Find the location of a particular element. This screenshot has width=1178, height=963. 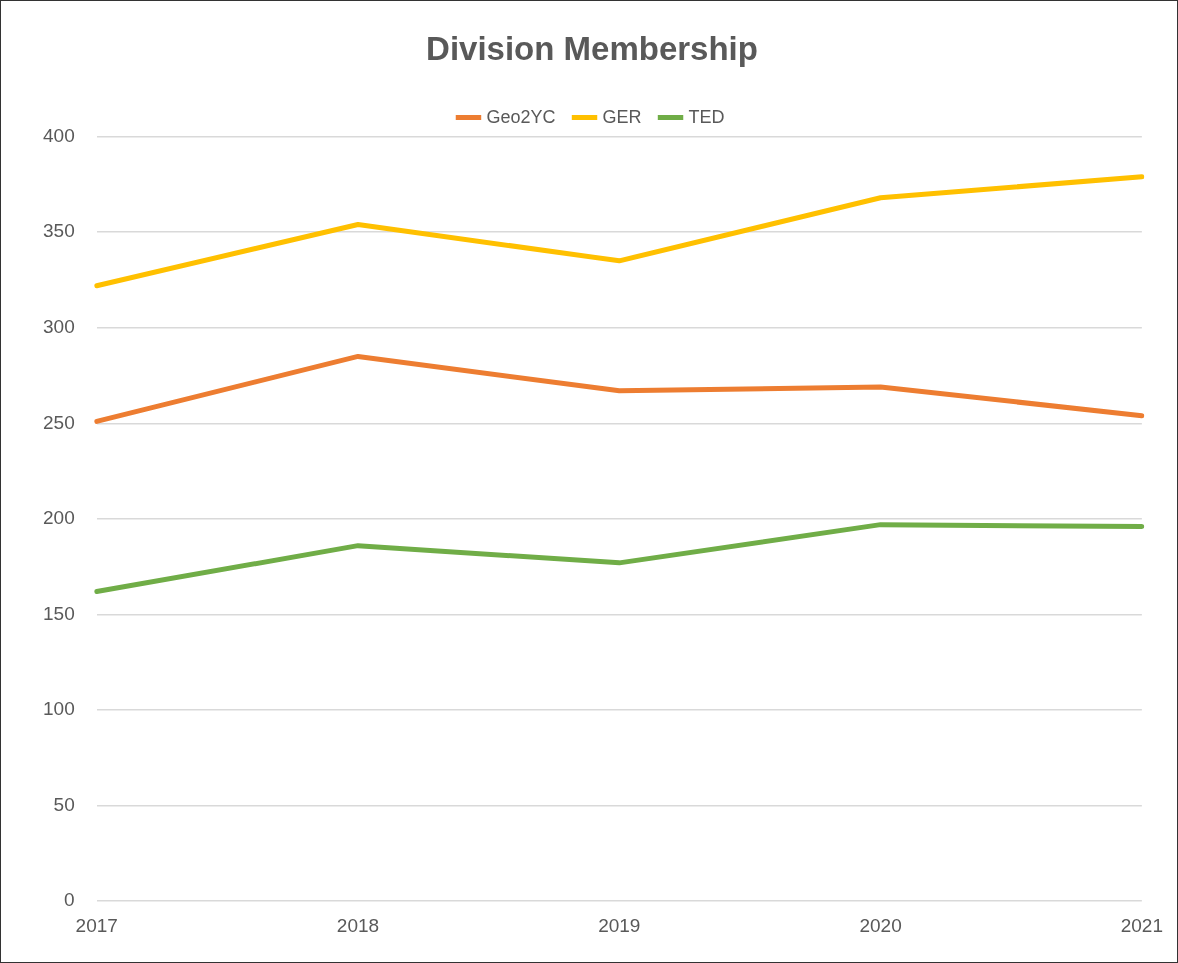

y-tick-label: 100 is located at coordinates (59, 709).